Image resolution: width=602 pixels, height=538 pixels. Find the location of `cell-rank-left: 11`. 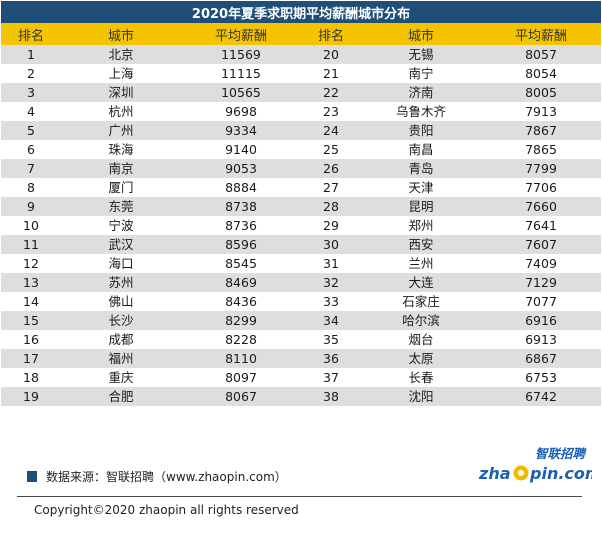

cell-rank-left: 11 is located at coordinates (31, 244).